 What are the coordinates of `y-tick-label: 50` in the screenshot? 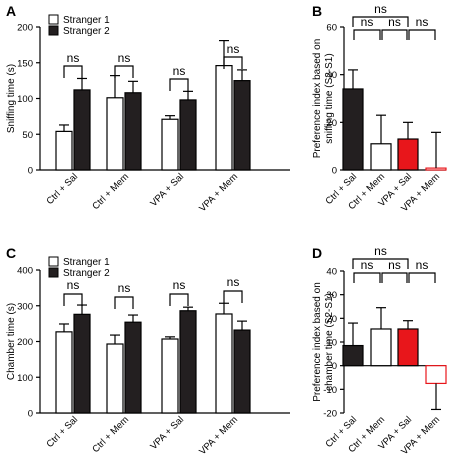 It's located at (27, 135).